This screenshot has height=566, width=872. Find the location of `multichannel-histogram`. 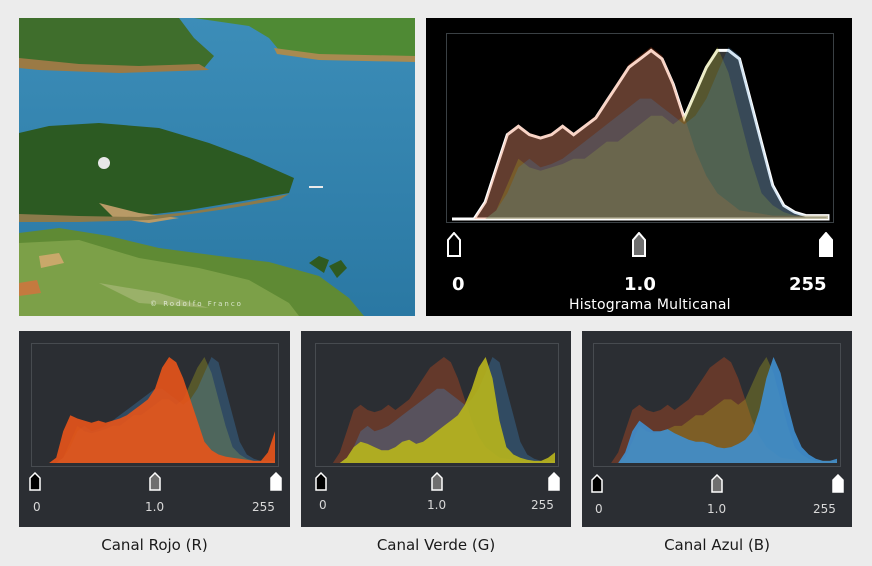

multichannel-histogram is located at coordinates (640, 128).